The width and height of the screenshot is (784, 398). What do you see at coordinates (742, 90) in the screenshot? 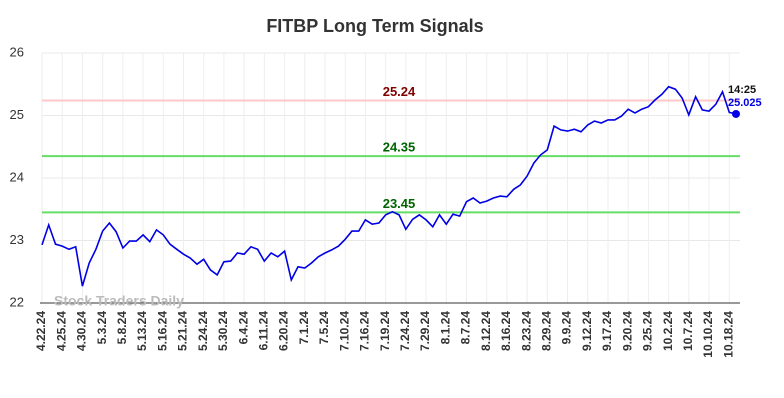
I see `last-time: 14:25` at bounding box center [742, 90].